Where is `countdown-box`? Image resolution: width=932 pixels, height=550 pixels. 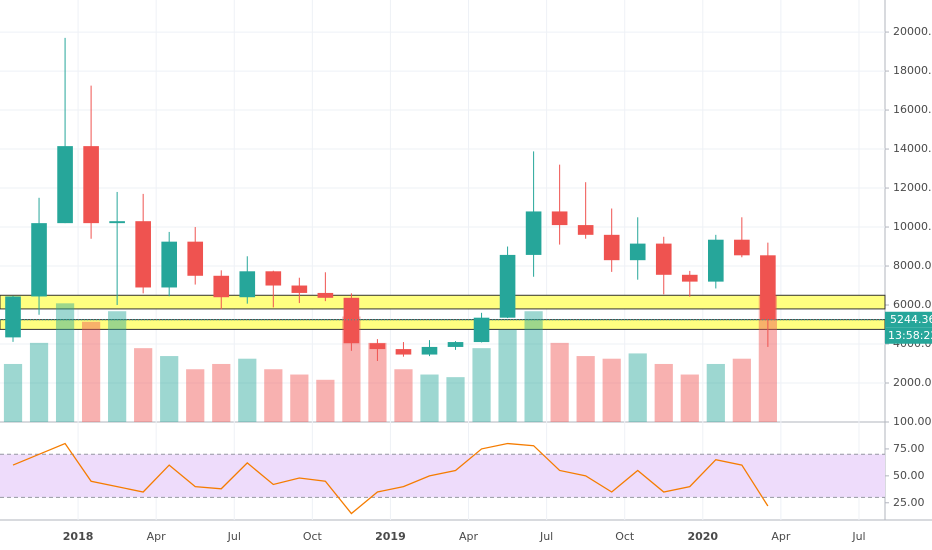
countdown-box is located at coordinates (908, 335).